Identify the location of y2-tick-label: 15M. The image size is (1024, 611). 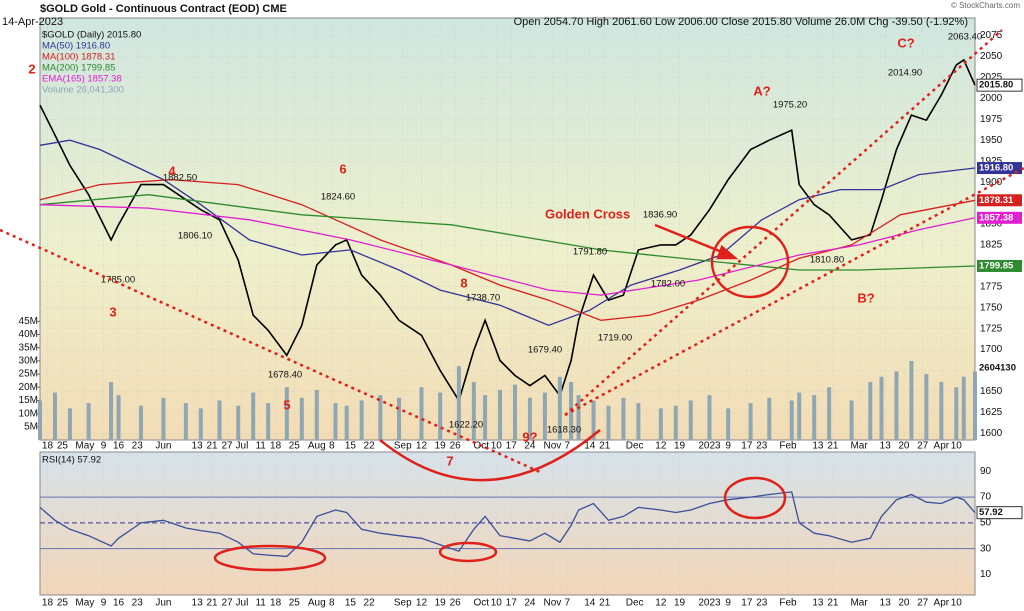
(28, 400).